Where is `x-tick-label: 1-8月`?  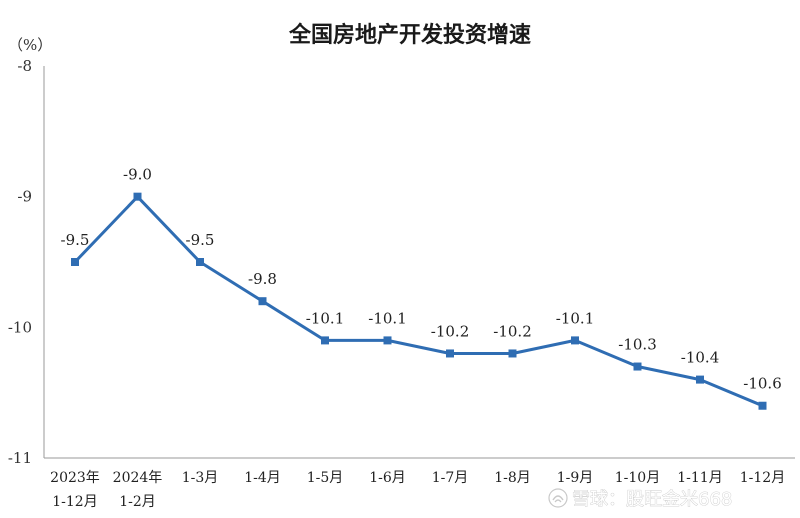 x-tick-label: 1-8月 is located at coordinates (512, 478).